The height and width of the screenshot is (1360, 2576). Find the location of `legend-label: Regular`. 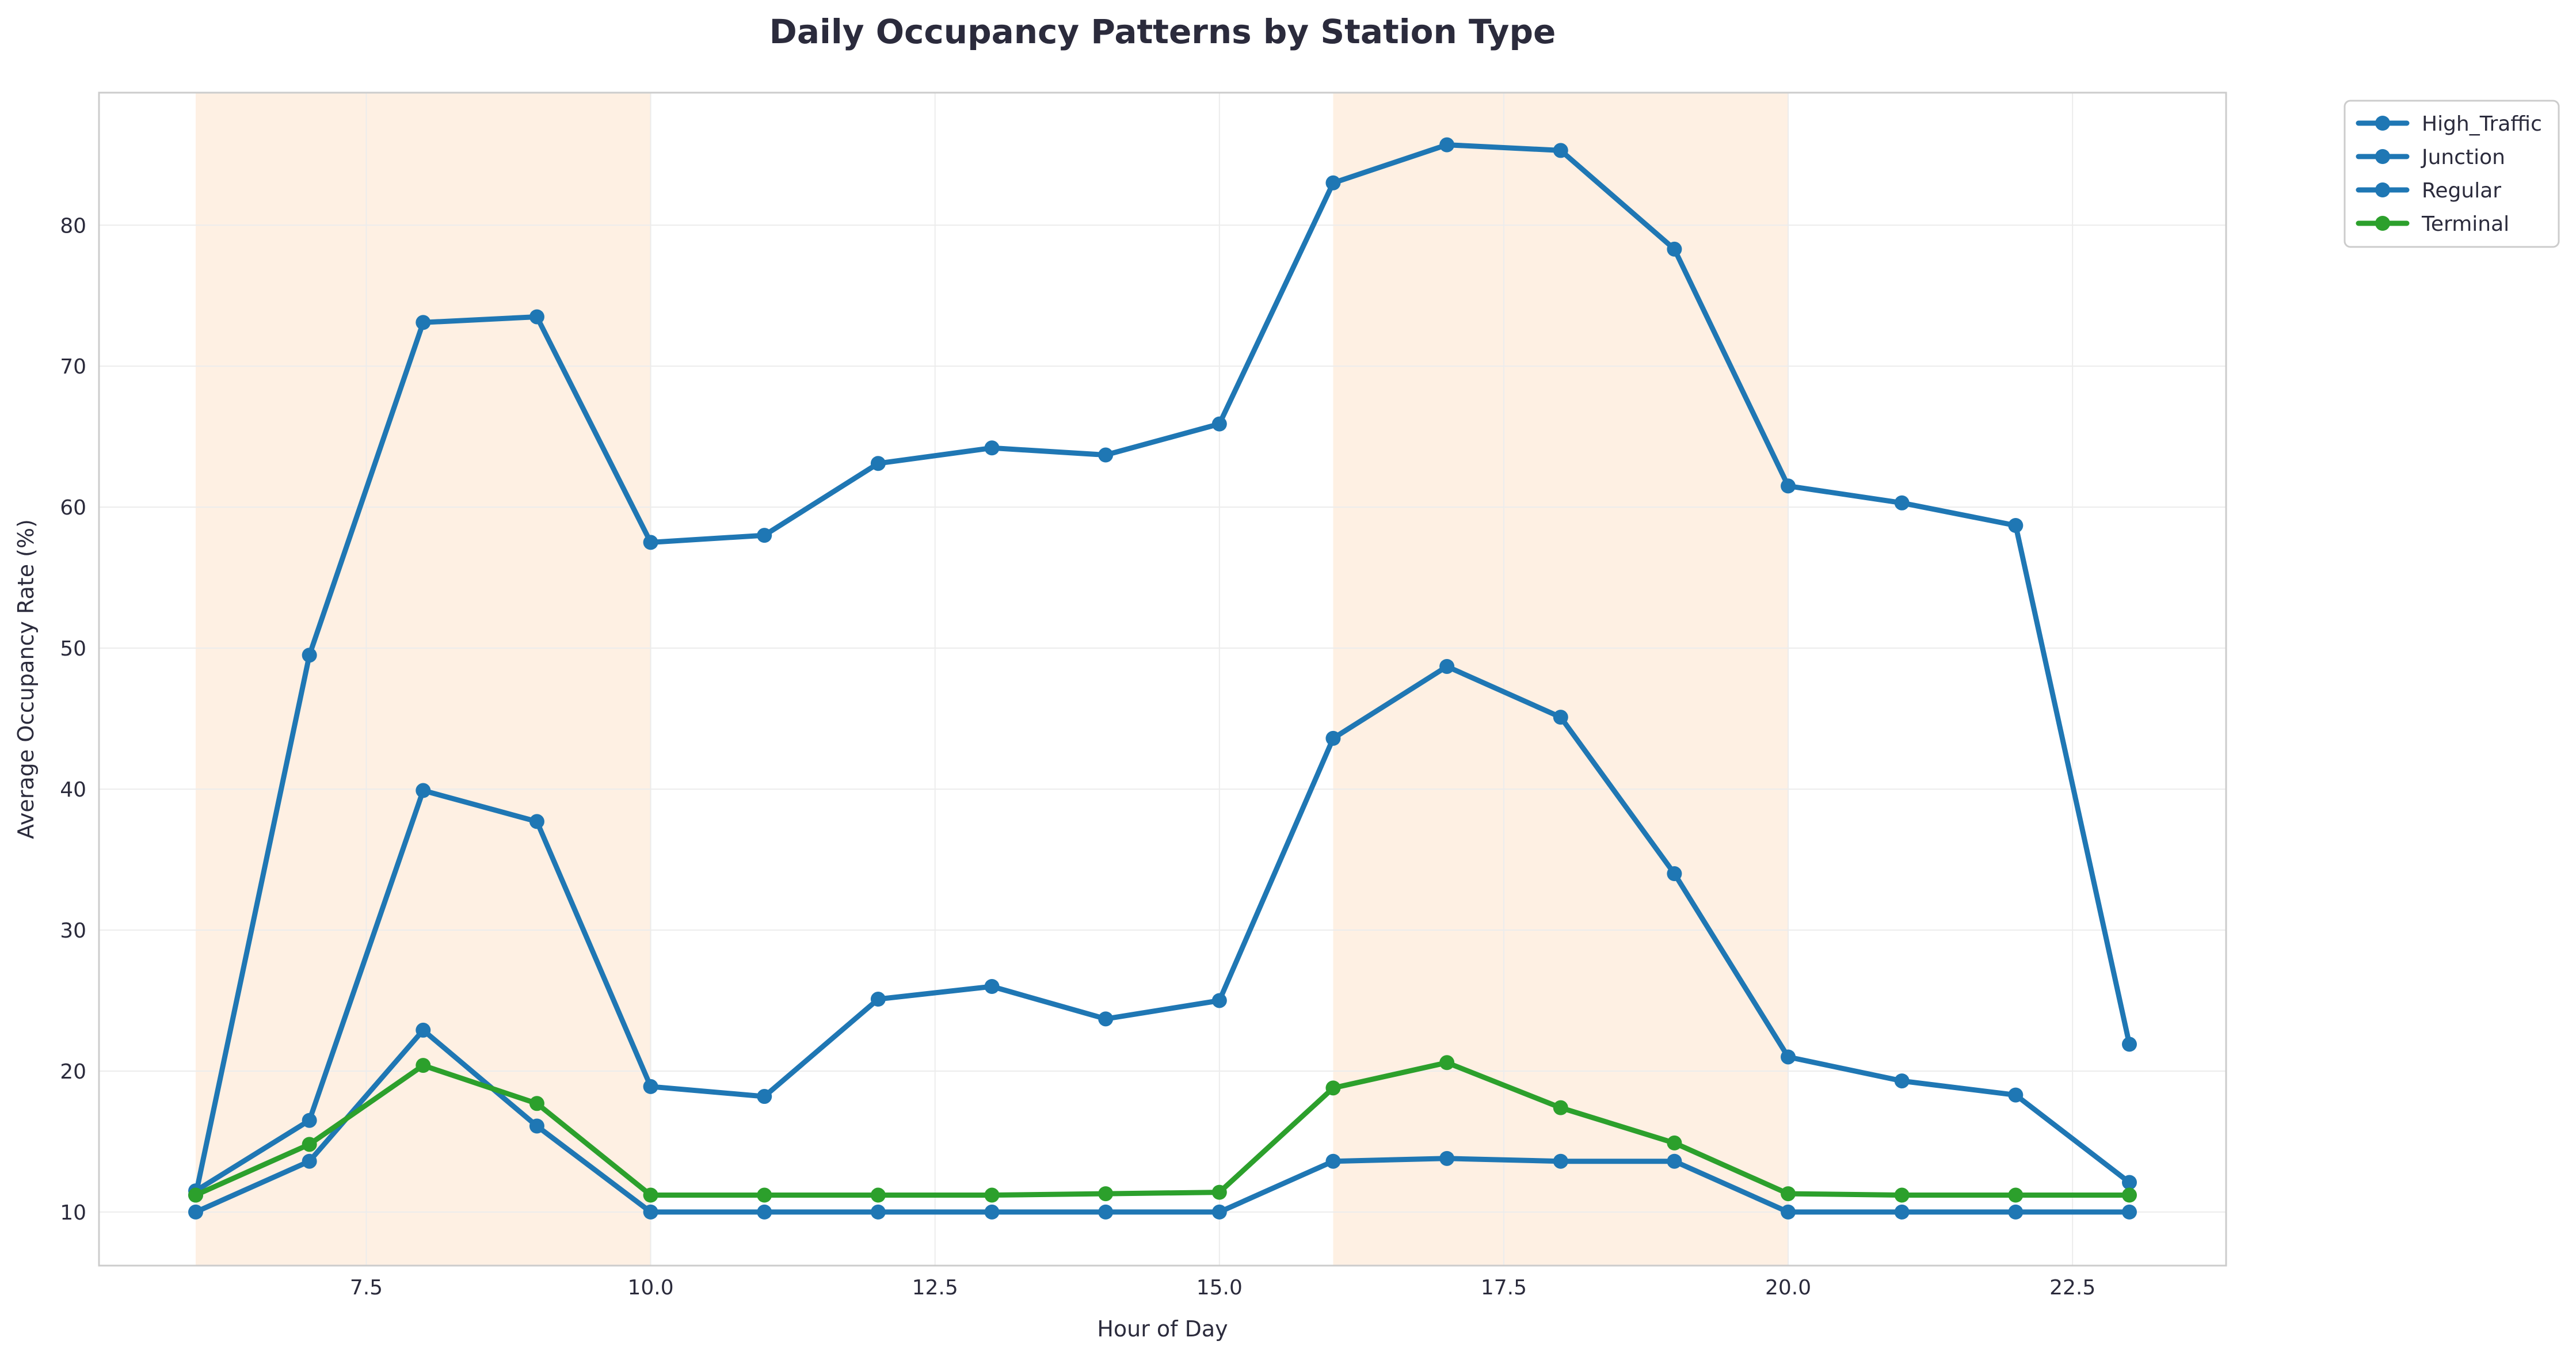

legend-label: Regular is located at coordinates (2461, 191).